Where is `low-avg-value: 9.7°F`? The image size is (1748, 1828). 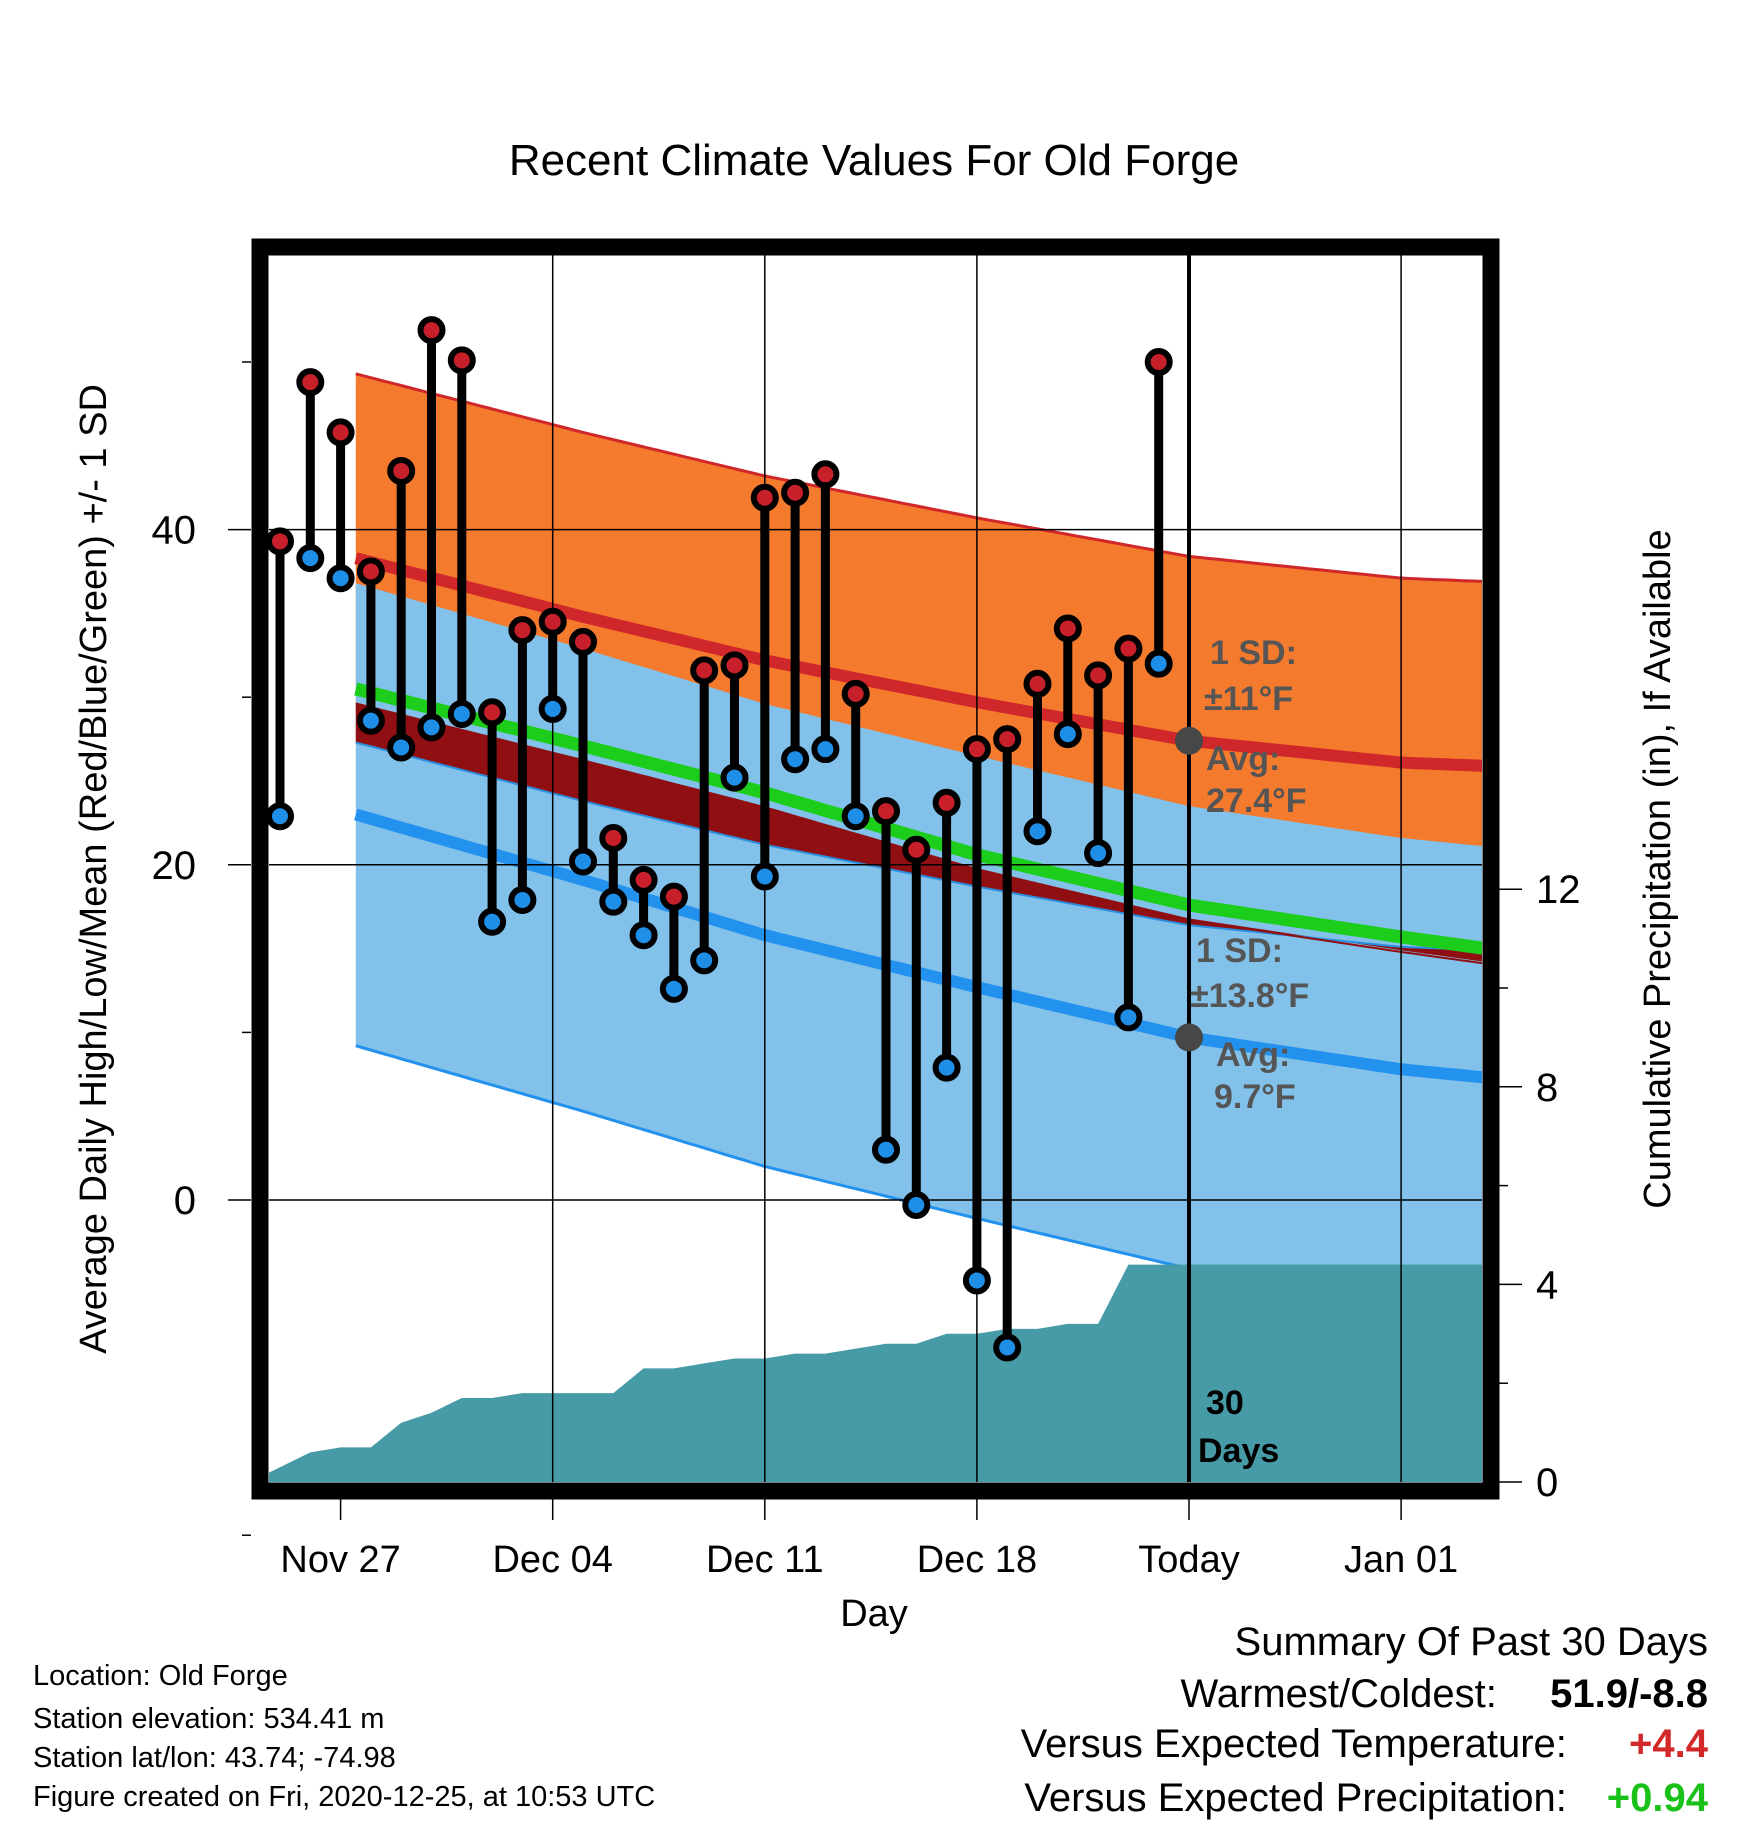
low-avg-value: 9.7°F is located at coordinates (1255, 1097).